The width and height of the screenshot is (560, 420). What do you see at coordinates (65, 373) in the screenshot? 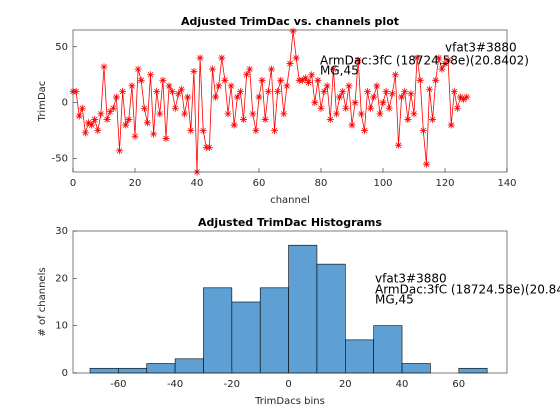
I see `y-tick-label: 0` at bounding box center [65, 373].